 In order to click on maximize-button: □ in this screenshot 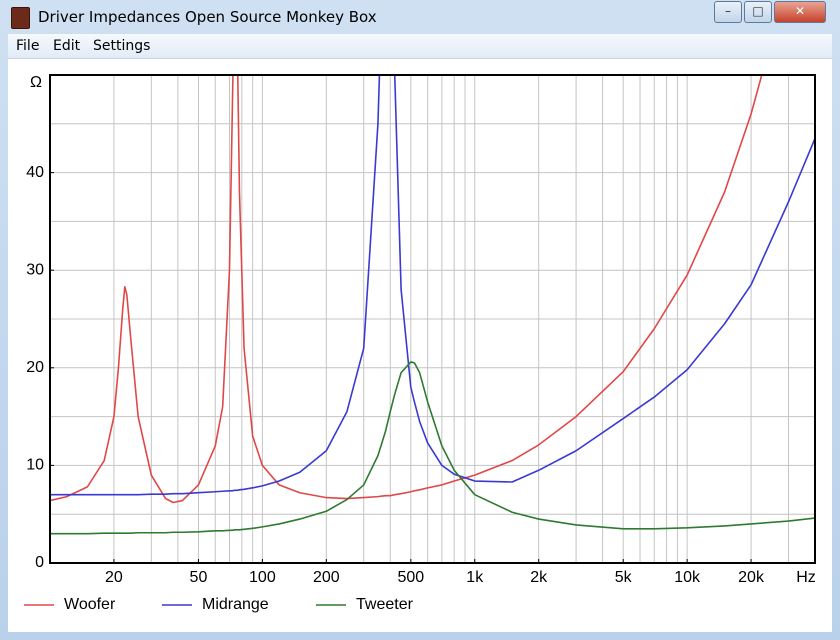, I will do `click(758, 12)`.